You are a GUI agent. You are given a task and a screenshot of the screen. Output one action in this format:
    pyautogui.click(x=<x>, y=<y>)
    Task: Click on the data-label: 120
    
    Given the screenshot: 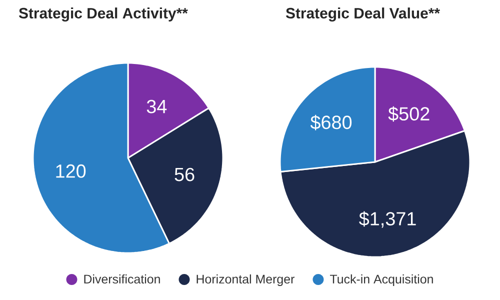 What is the action you would take?
    pyautogui.click(x=71, y=171)
    